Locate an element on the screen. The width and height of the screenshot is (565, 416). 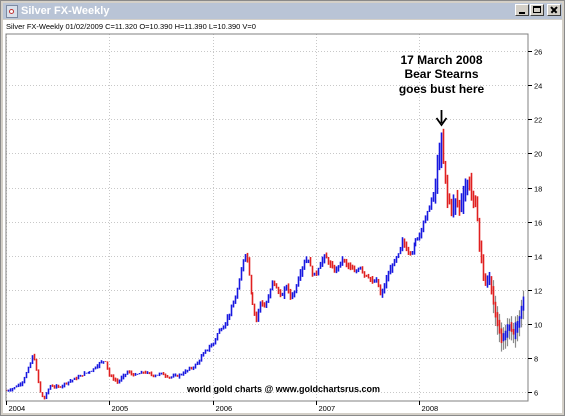
annotation-line-2: Bear Stearns is located at coordinates (441, 74).